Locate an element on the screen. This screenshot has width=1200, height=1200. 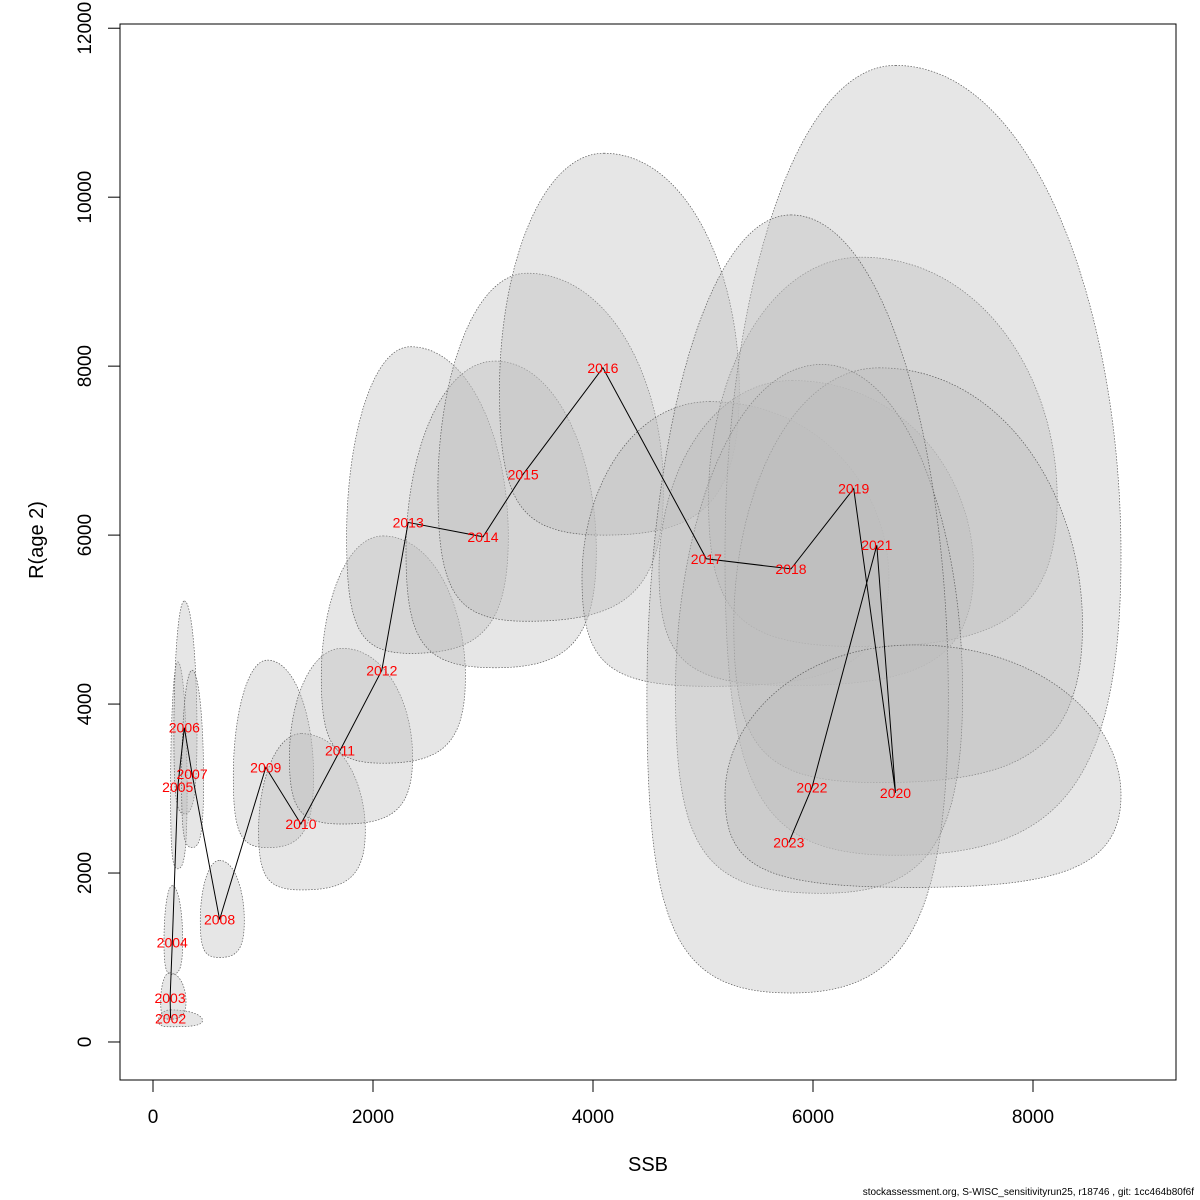
year-label-2005: 2005 is located at coordinates (177, 787).